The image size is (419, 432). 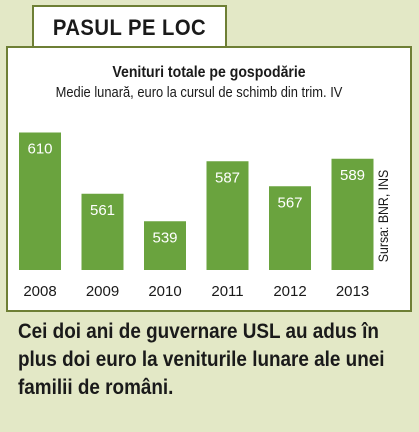 What do you see at coordinates (164, 237) in the screenshot?
I see `bar-value-label: 539` at bounding box center [164, 237].